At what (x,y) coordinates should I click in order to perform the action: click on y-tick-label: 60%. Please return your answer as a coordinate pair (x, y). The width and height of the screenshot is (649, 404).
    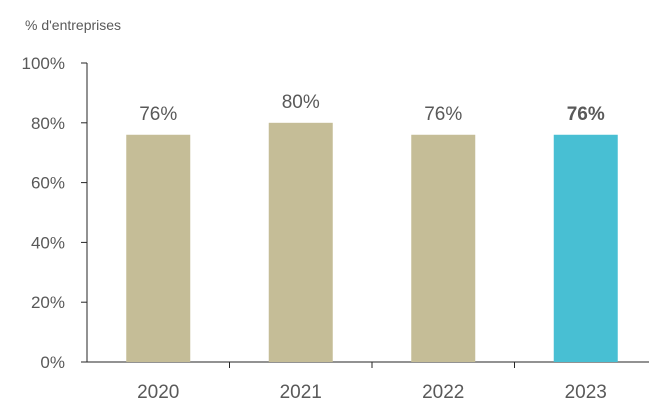
    Looking at the image, I should click on (48, 183).